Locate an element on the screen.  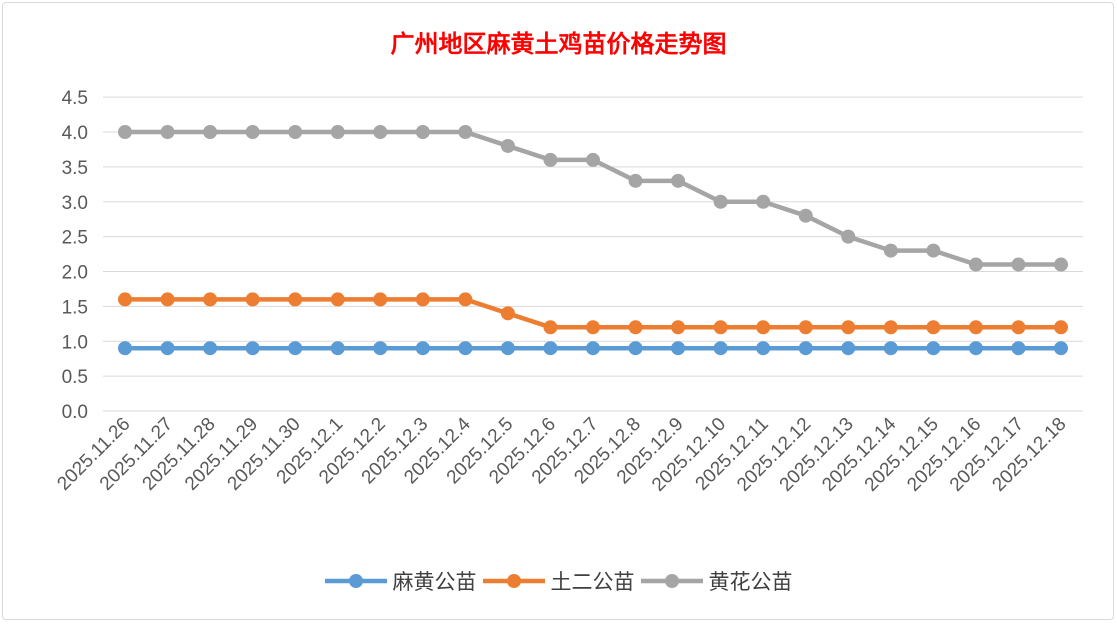
y-tick-label: 3.5 is located at coordinates (75, 168).